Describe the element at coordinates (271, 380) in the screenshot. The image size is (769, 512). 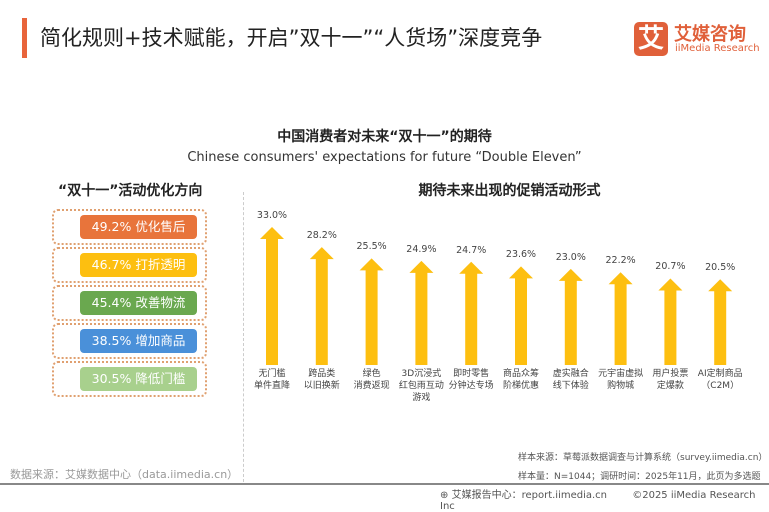
I see `category-label: 无门槛 单件直降` at that location.